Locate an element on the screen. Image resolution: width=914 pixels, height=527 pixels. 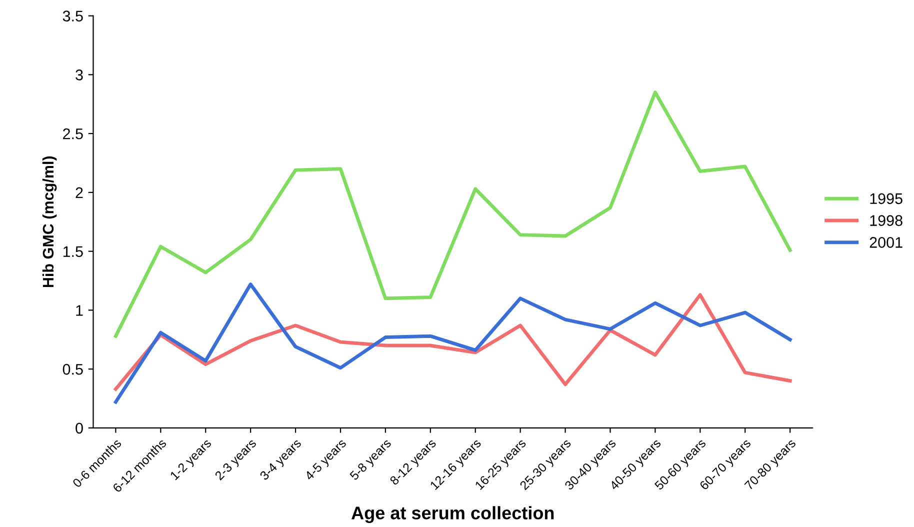
y-tick-label: 0.5 is located at coordinates (72, 369).